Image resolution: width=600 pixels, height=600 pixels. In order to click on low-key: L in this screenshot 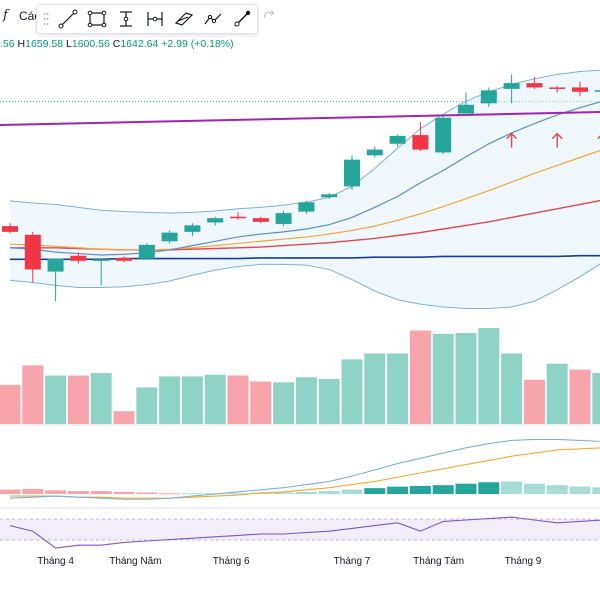, I will do `click(69, 44)`.